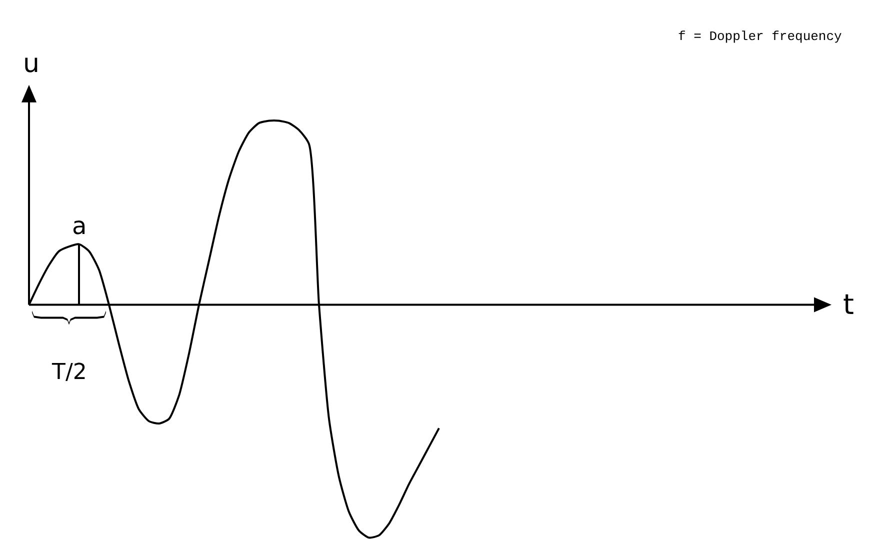  Describe the element at coordinates (69, 372) in the screenshot. I see `annotation: T/2` at that location.